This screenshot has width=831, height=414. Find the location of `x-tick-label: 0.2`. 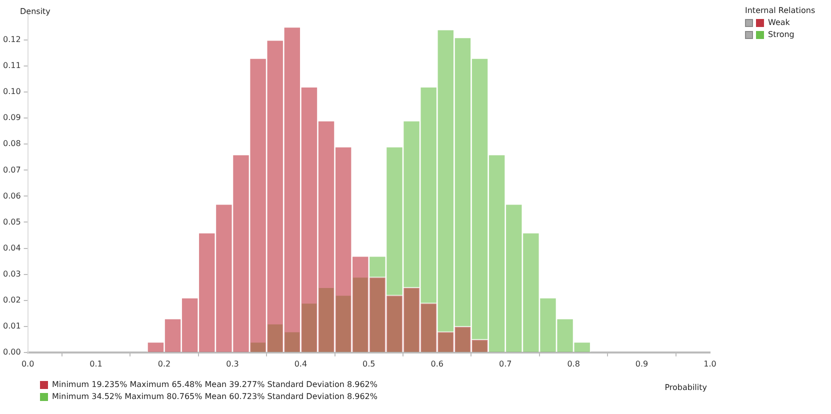

x-tick-label: 0.2 is located at coordinates (164, 363).